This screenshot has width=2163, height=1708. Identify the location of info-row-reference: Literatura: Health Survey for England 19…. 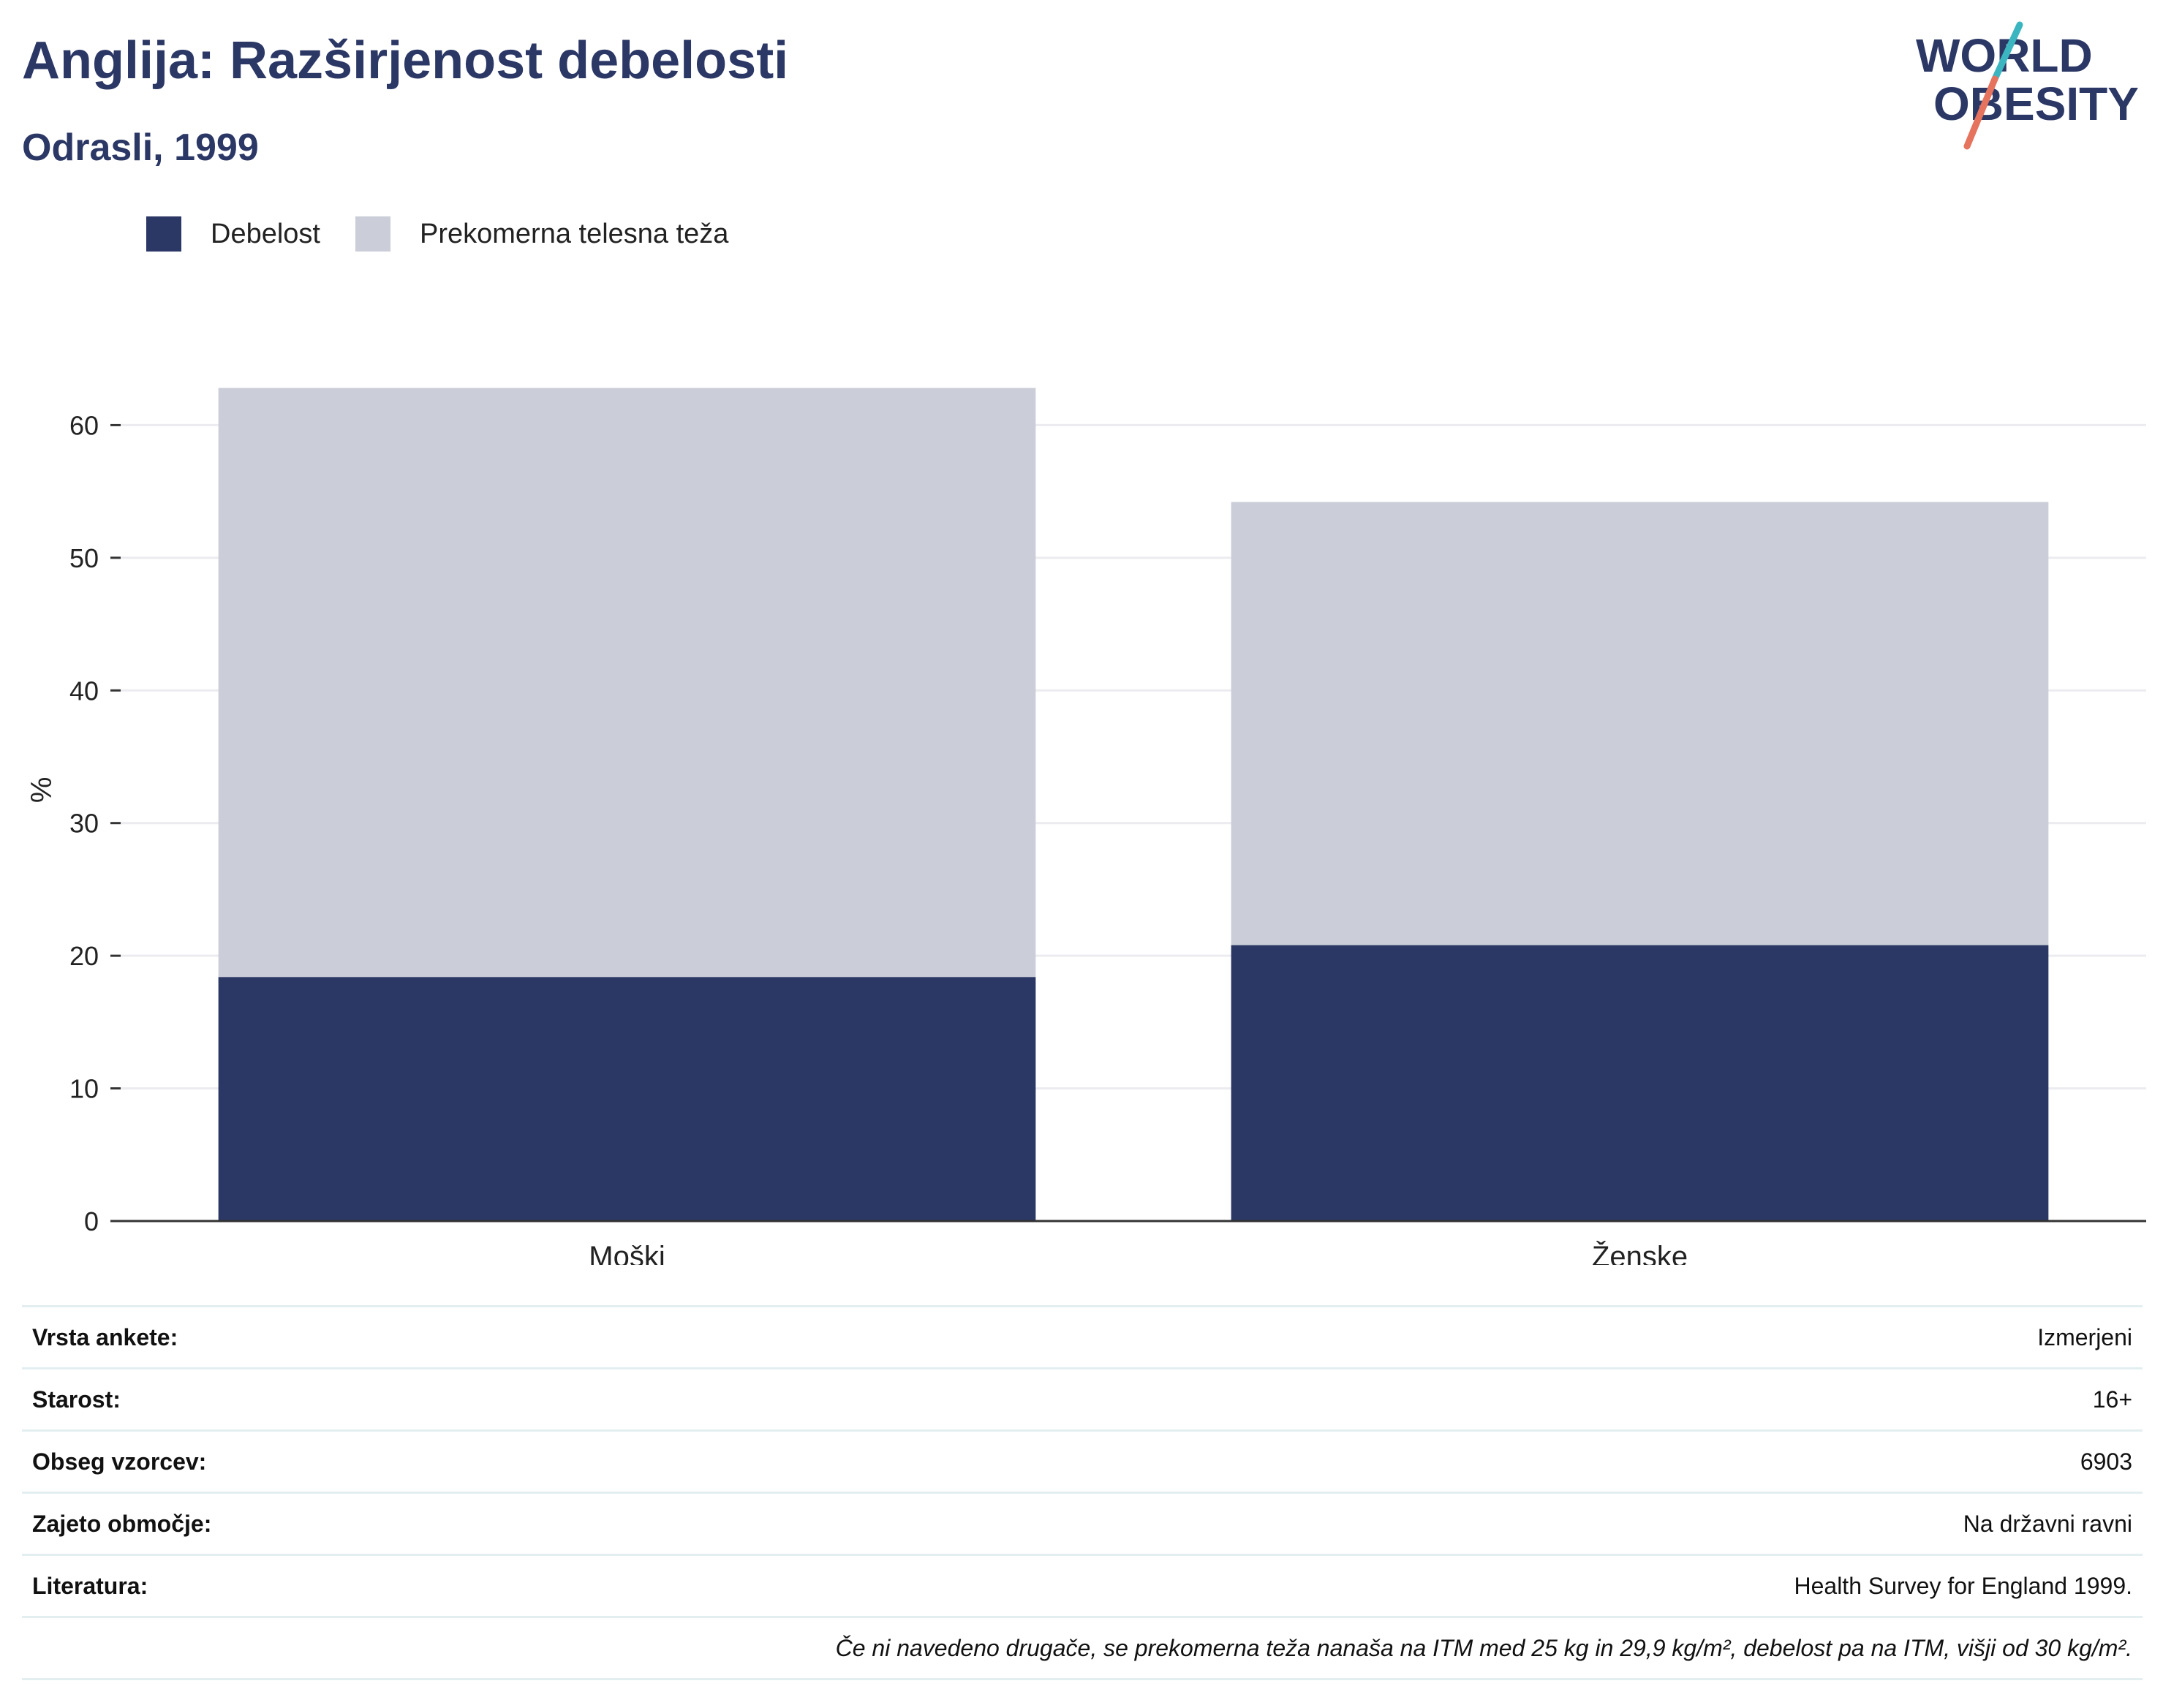
(1082, 1585).